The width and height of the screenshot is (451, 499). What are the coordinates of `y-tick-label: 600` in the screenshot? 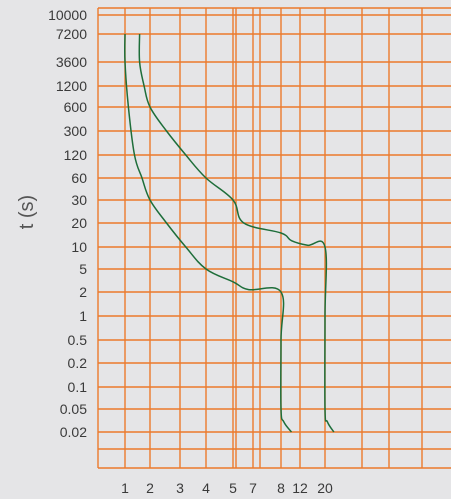 It's located at (76, 107).